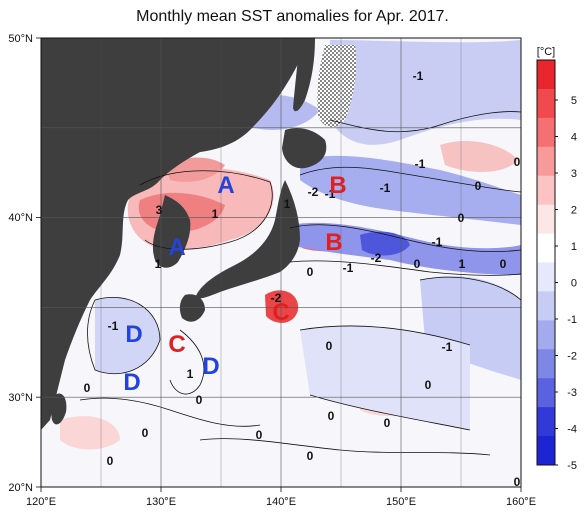  I want to click on land-sakhalin, so click(304, 75).